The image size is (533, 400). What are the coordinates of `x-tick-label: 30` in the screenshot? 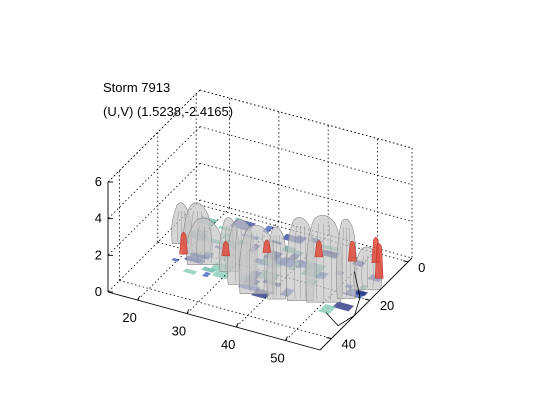 It's located at (179, 331).